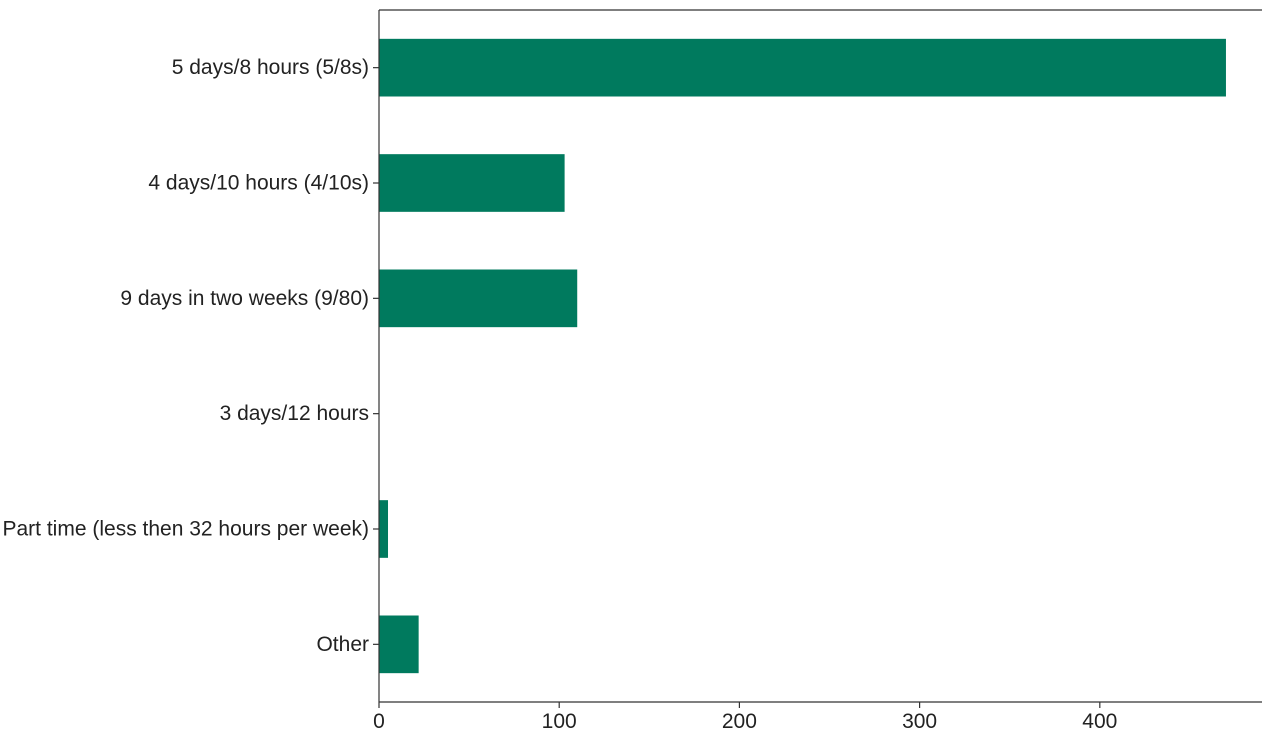 The width and height of the screenshot is (1263, 734). What do you see at coordinates (739, 721) in the screenshot?
I see `x-tick-label: 200` at bounding box center [739, 721].